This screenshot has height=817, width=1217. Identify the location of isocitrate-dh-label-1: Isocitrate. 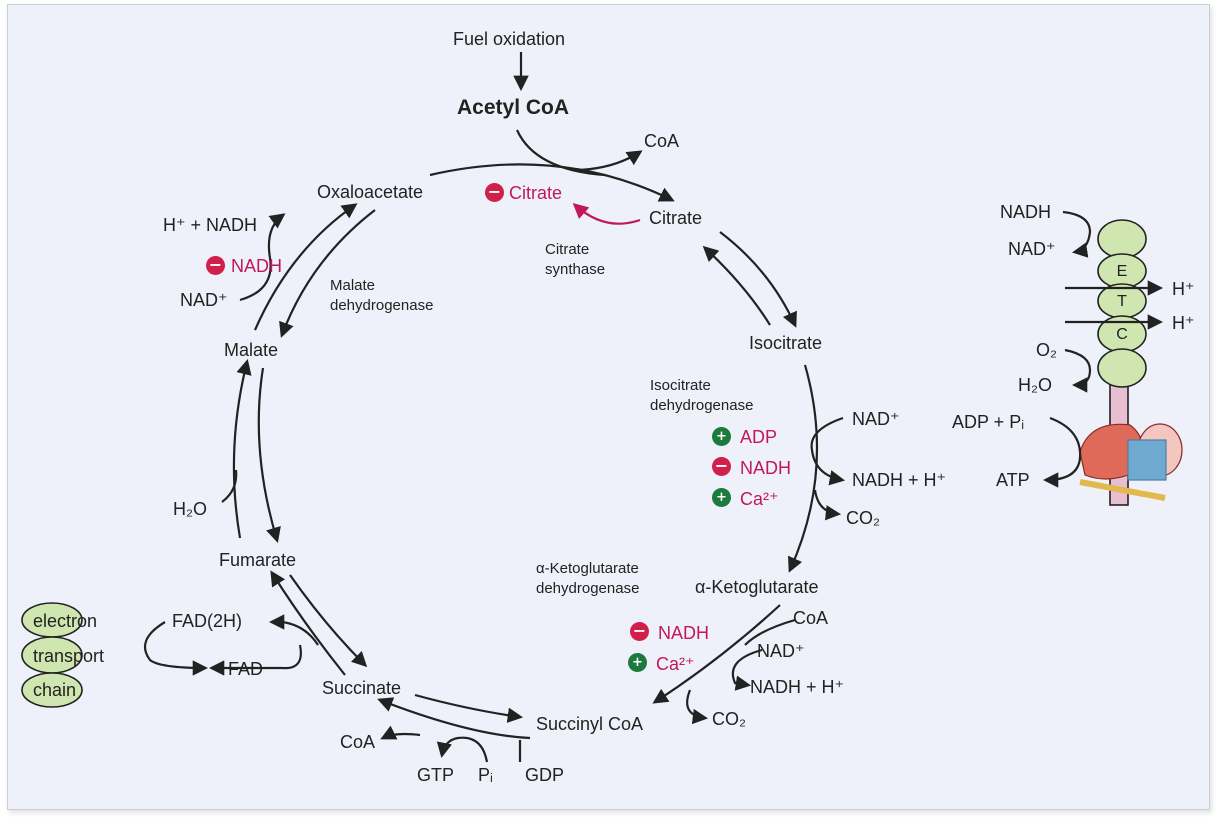
(680, 385).